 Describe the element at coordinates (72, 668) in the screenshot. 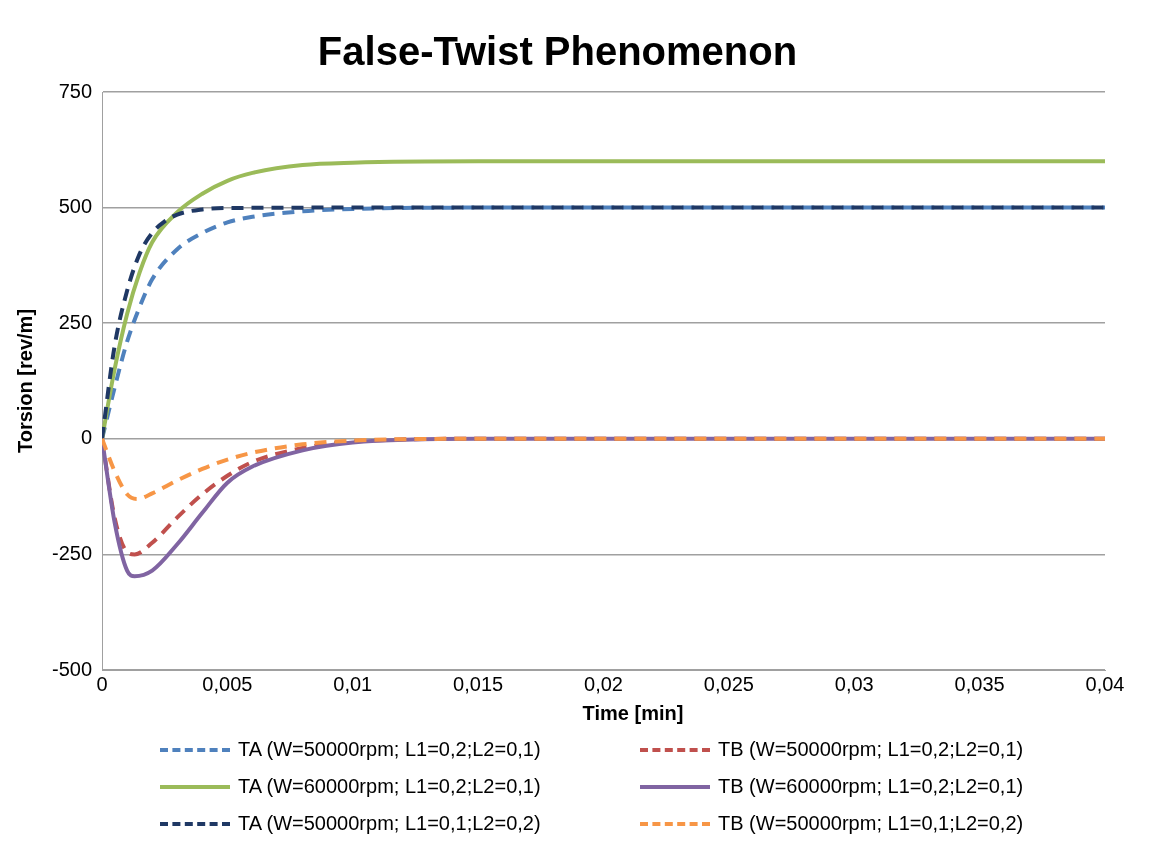

I see `y-tick-label: -500` at that location.